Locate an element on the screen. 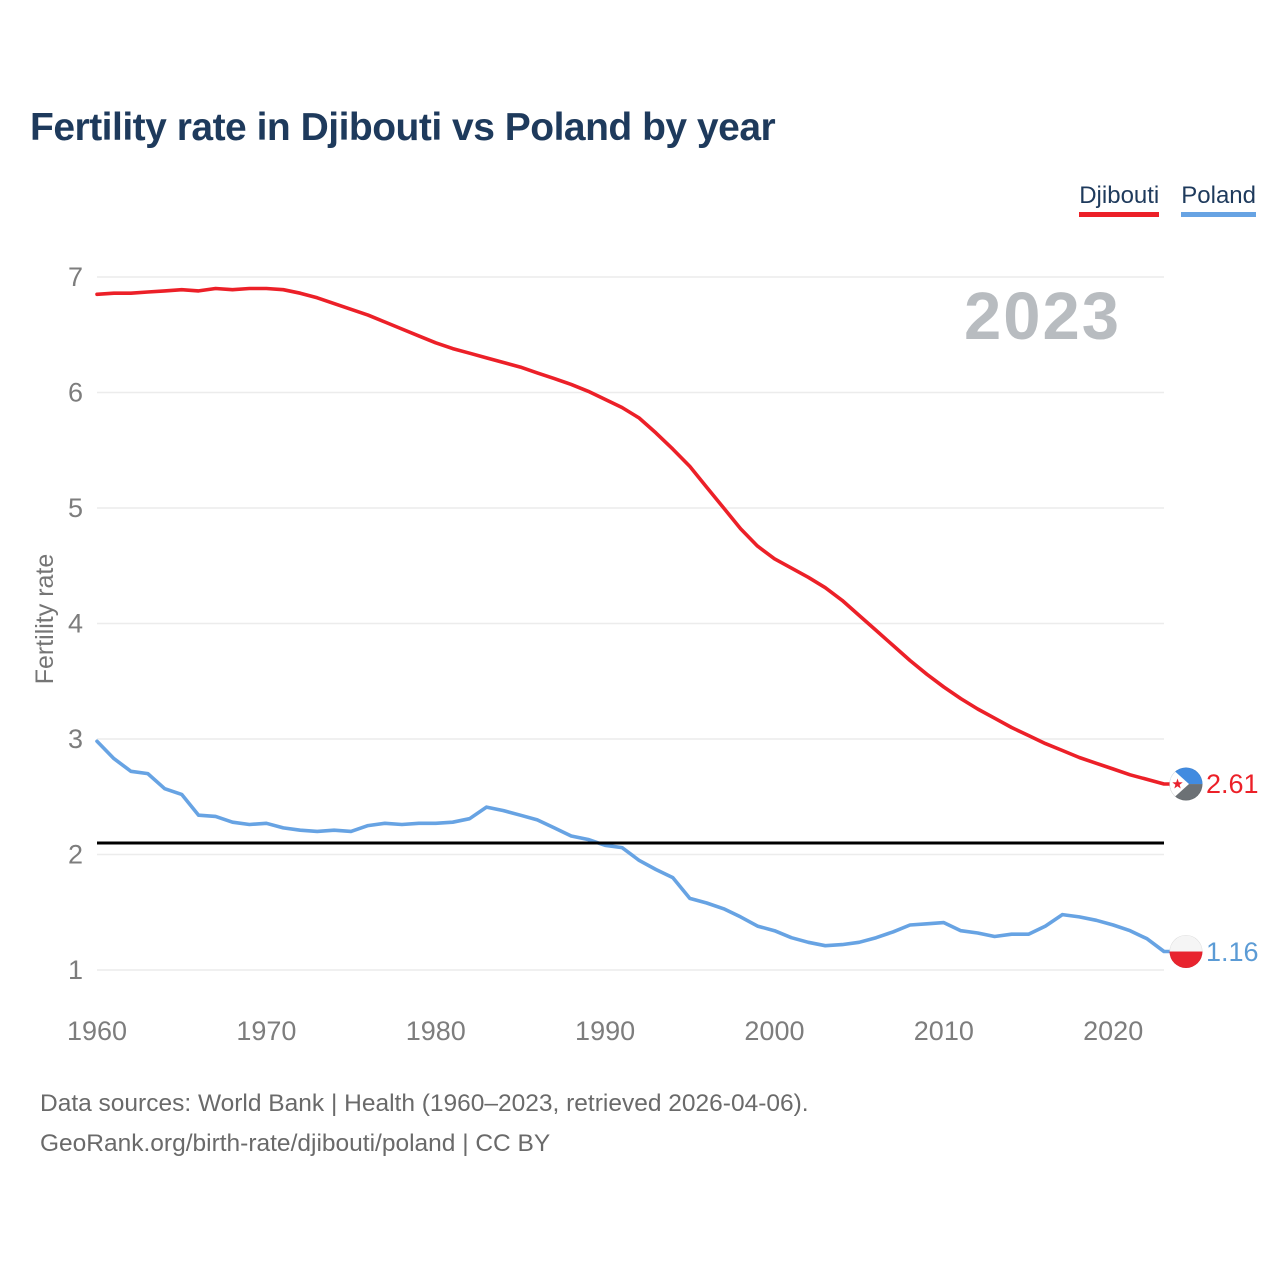  x-tick-label: 1990 is located at coordinates (605, 1031).